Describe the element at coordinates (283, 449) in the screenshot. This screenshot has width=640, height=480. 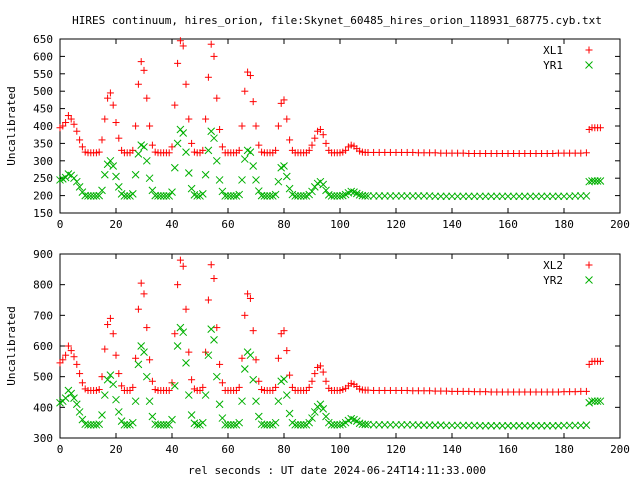
I see `x-tick-label: 80` at that location.